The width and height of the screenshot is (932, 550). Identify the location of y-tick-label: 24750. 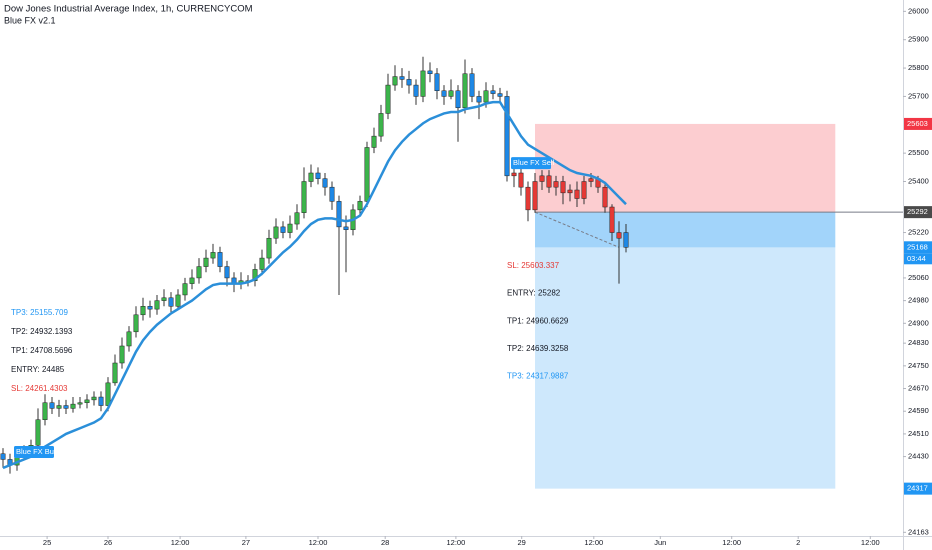
(918, 365).